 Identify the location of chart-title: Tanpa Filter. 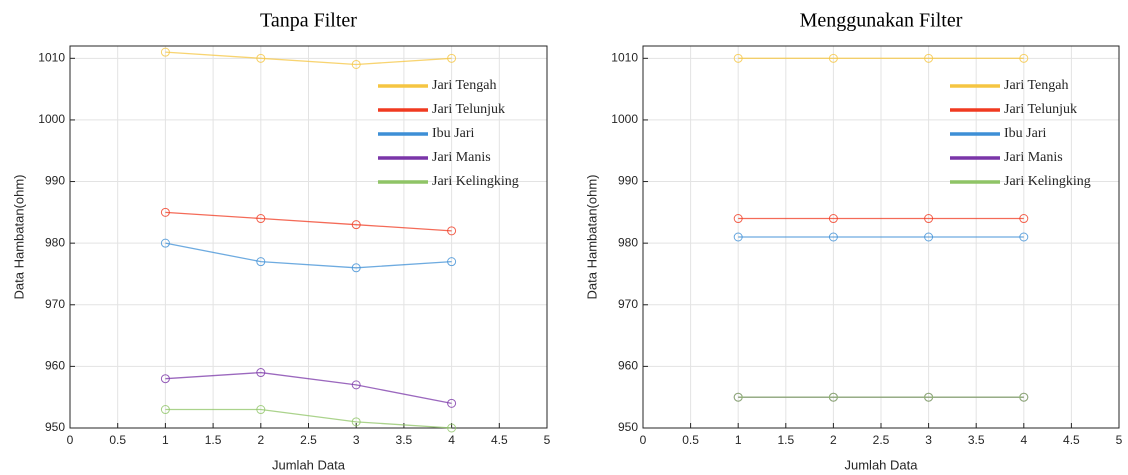
(308, 21).